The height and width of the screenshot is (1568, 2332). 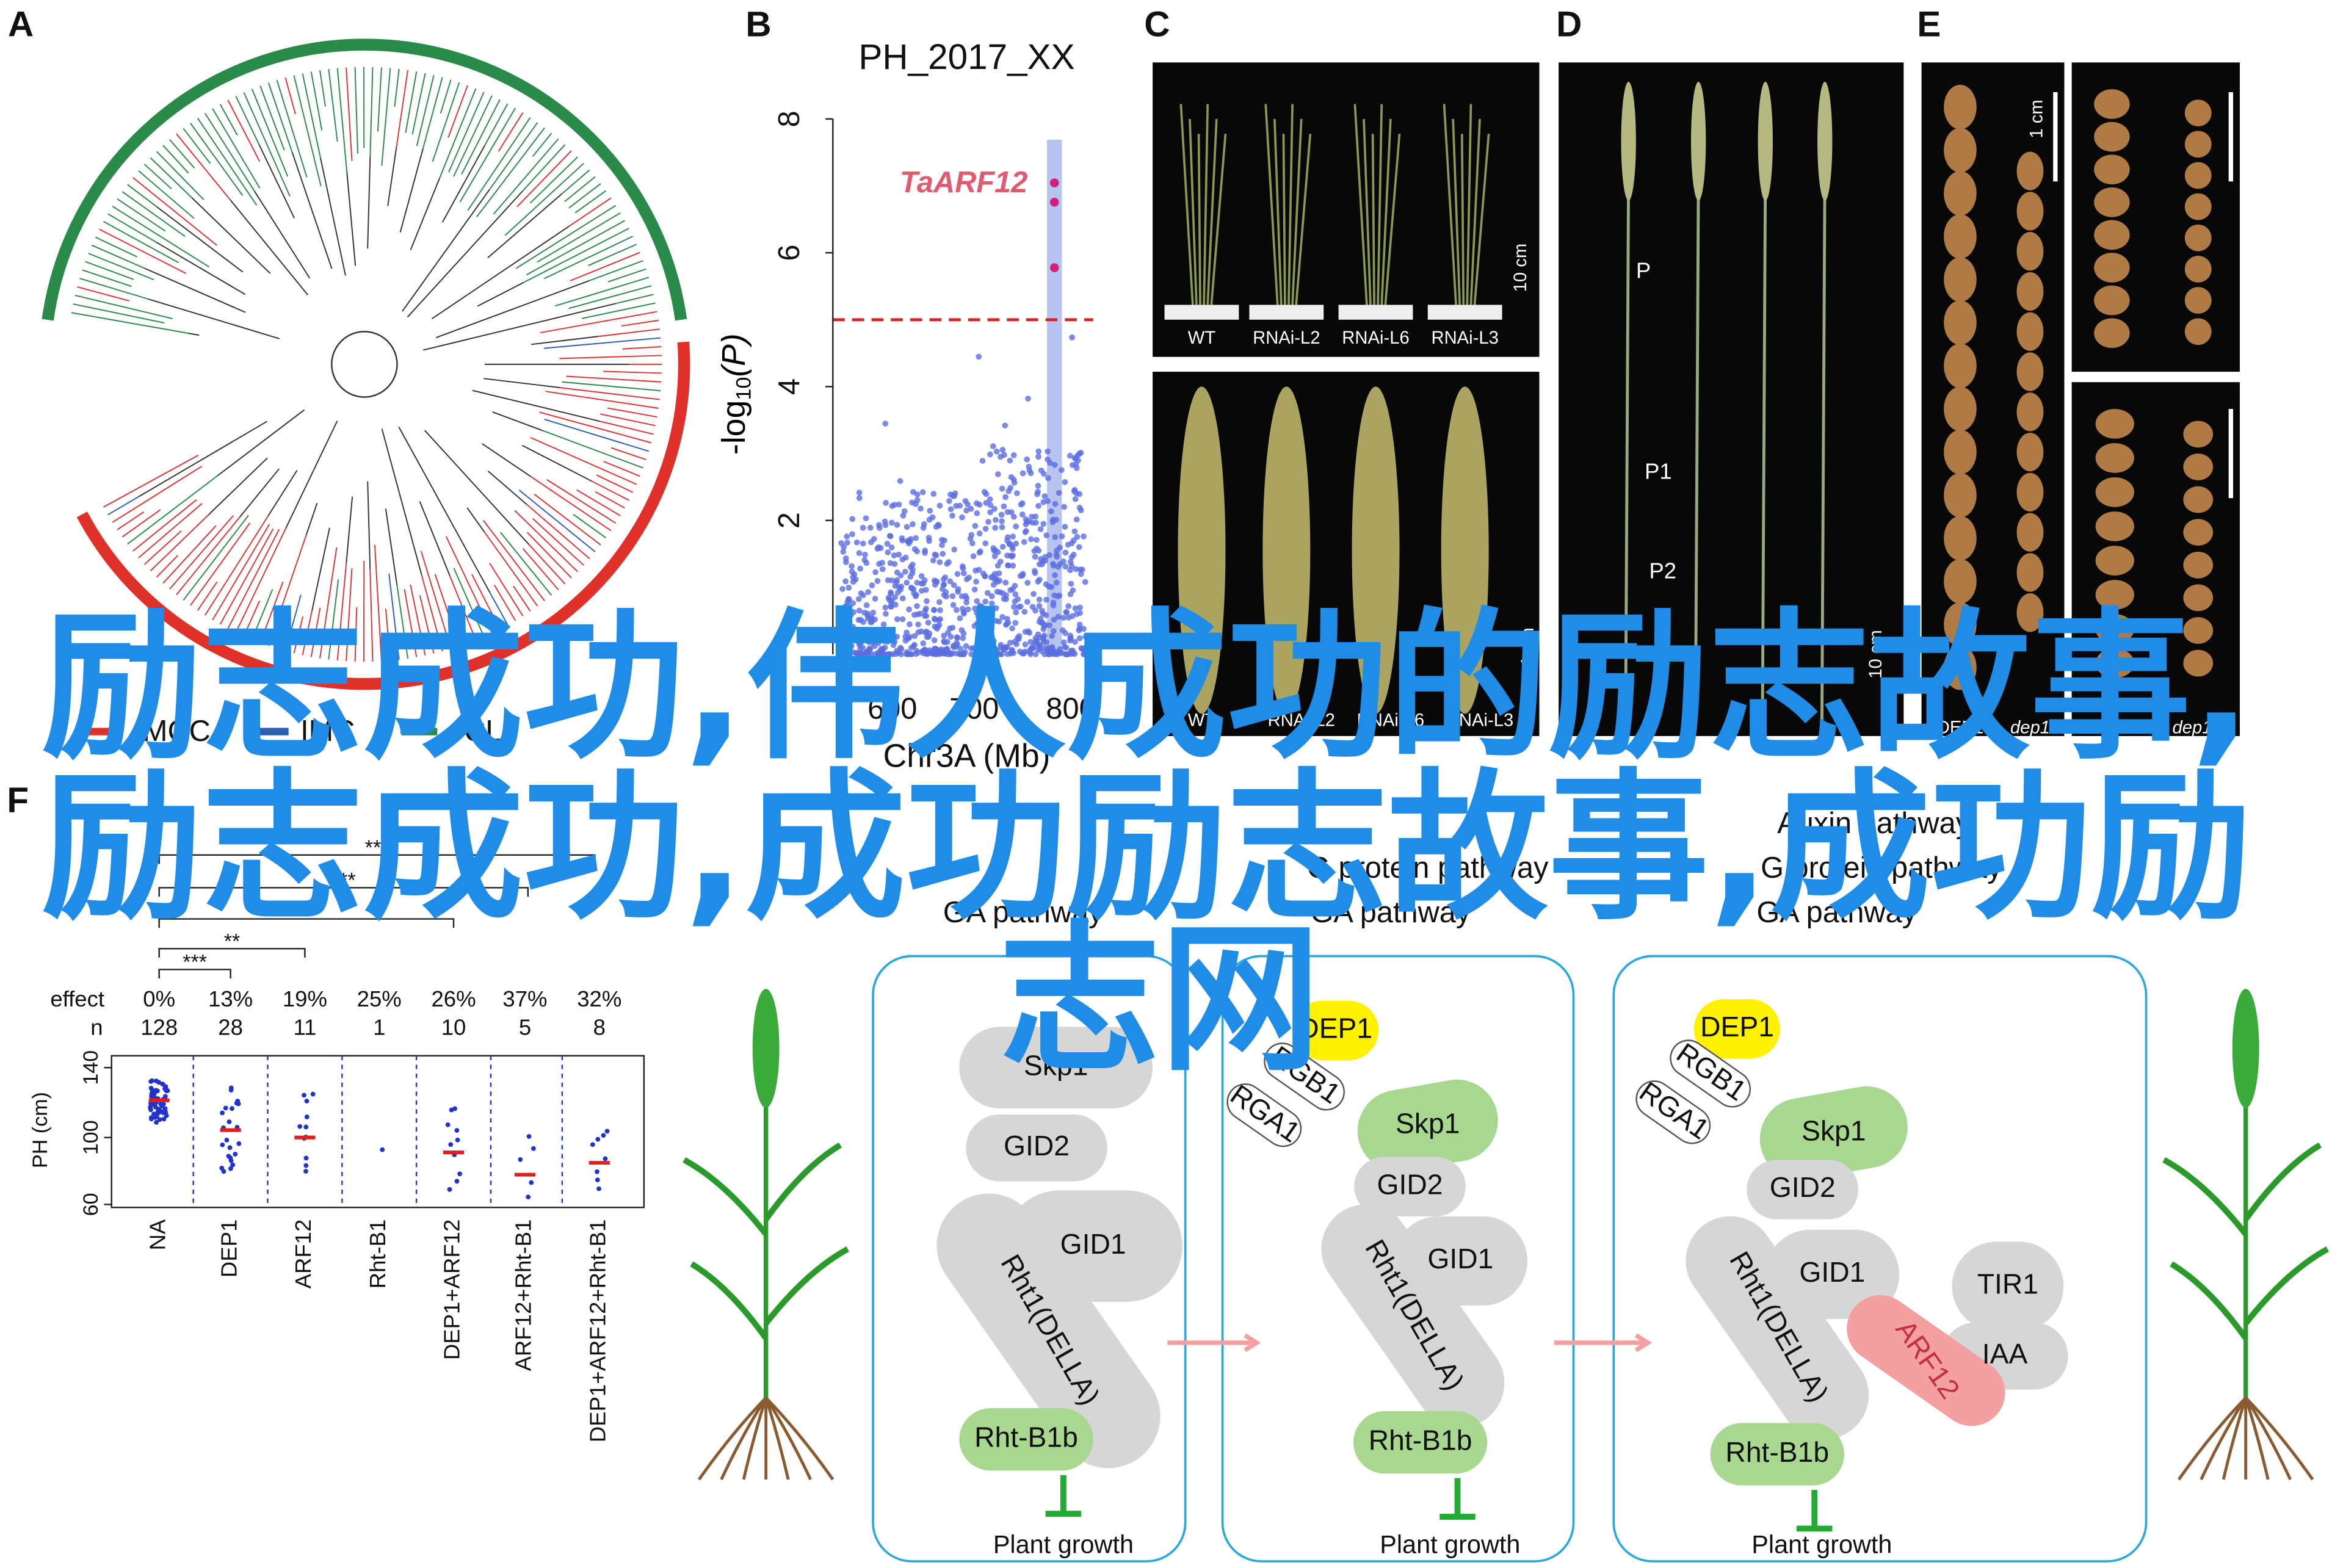 I want to click on pathway-header: G protein pathway, so click(x=1428, y=868).